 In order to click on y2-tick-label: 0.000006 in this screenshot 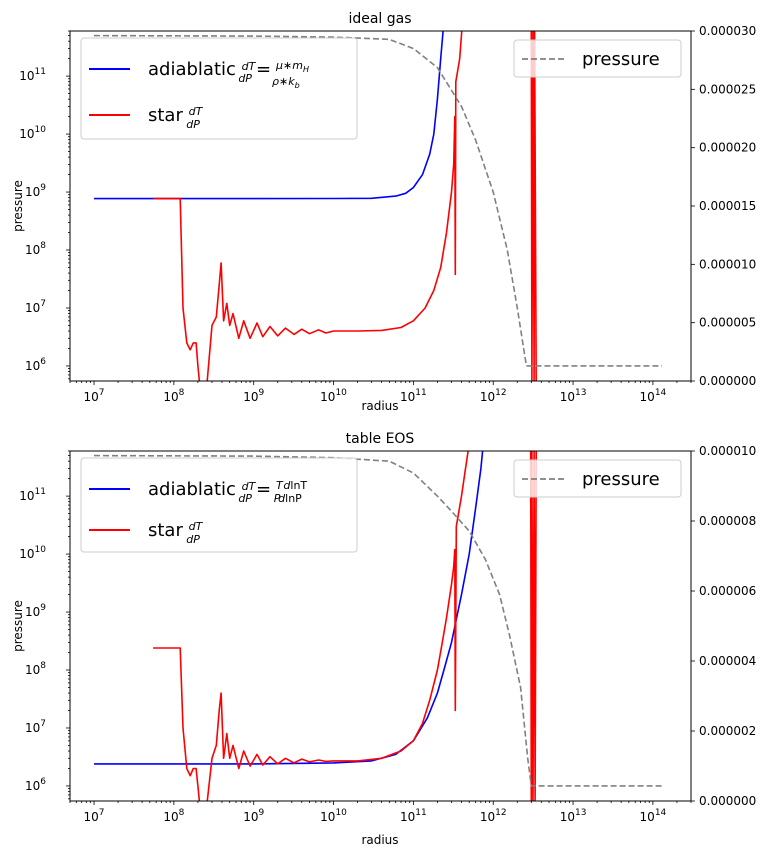, I will do `click(727, 591)`.